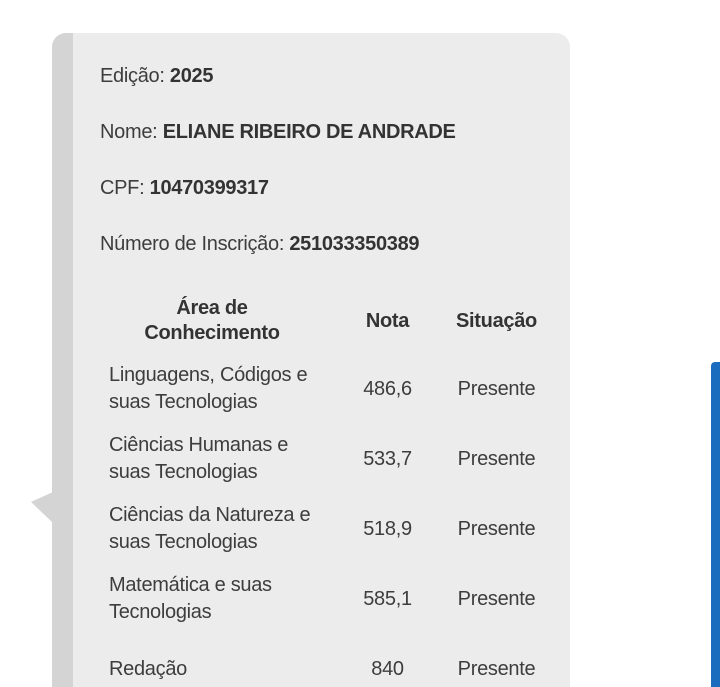 The height and width of the screenshot is (687, 720). Describe the element at coordinates (199, 458) in the screenshot. I see `table-cell-area: Ciências Humanas e suas Tecnologias` at that location.